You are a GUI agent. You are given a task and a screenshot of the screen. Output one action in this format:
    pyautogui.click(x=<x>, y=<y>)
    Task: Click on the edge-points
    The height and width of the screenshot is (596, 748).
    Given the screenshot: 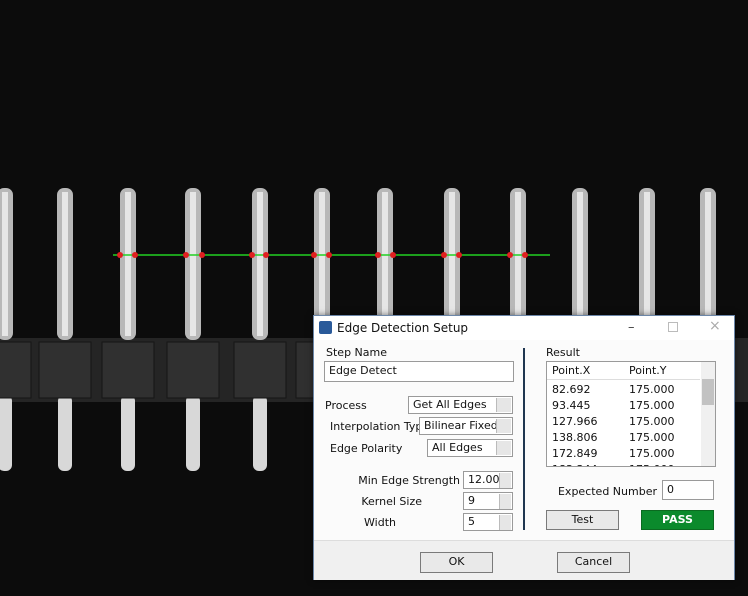 What is the action you would take?
    pyautogui.click(x=322, y=255)
    